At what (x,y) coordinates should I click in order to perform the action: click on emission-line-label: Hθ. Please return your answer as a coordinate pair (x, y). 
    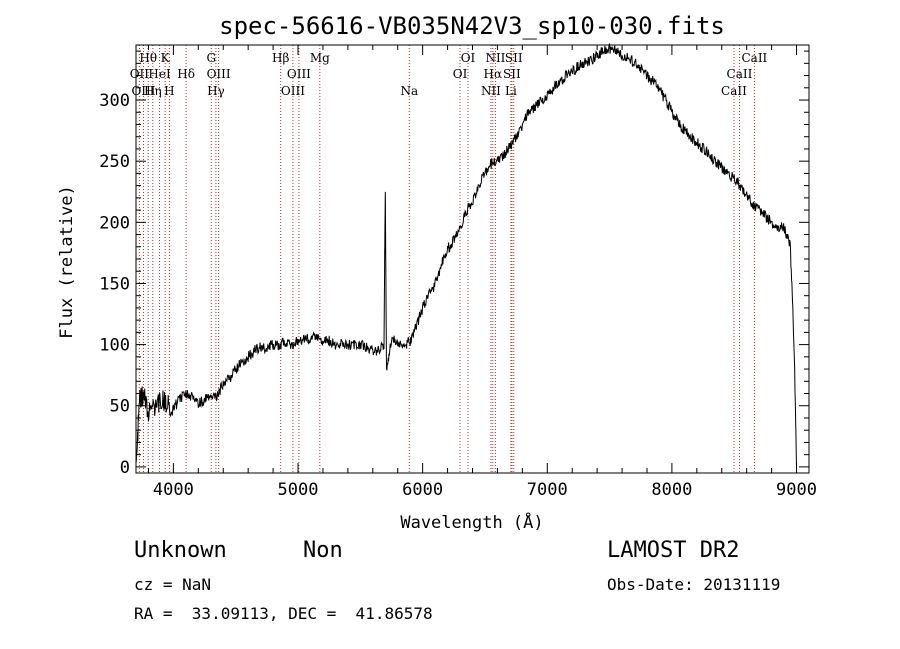
    Looking at the image, I should click on (148, 58).